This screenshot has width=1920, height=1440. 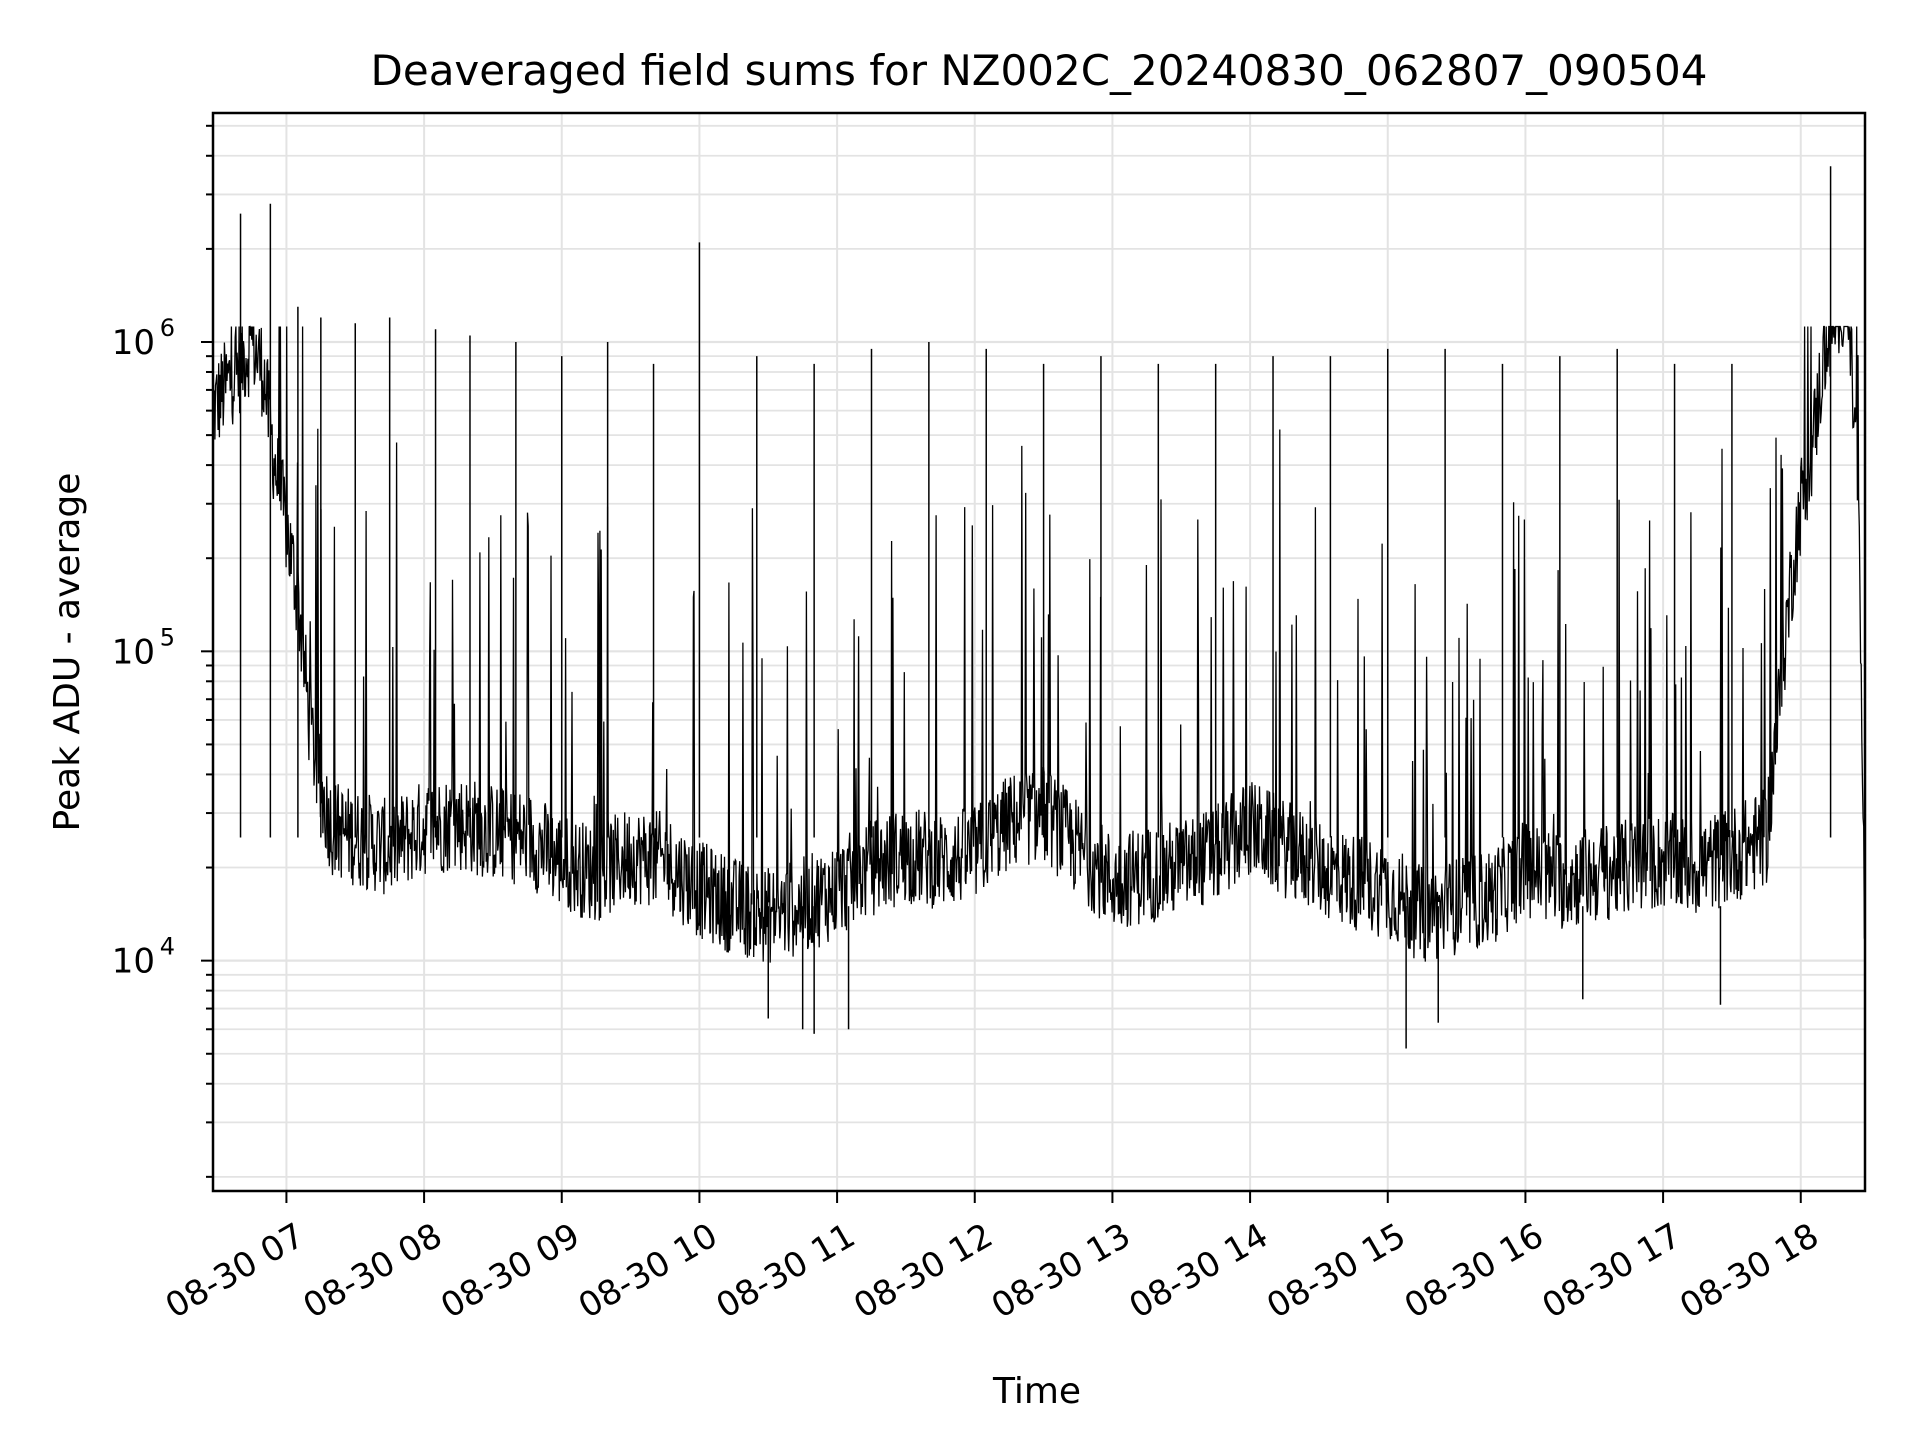 What do you see at coordinates (1036, 1391) in the screenshot?
I see `x-axis-label: Time` at bounding box center [1036, 1391].